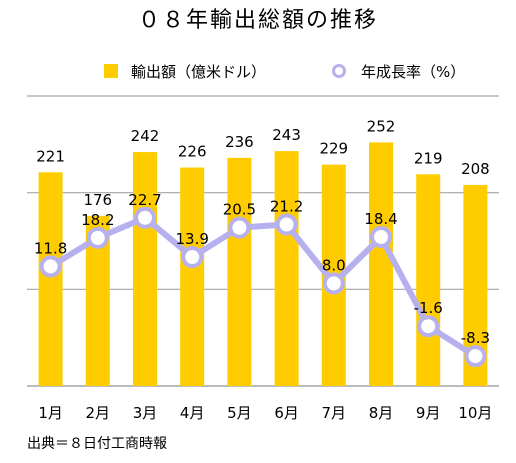 The image size is (516, 463). What do you see at coordinates (286, 413) in the screenshot?
I see `x-tick-label: 6月` at bounding box center [286, 413].